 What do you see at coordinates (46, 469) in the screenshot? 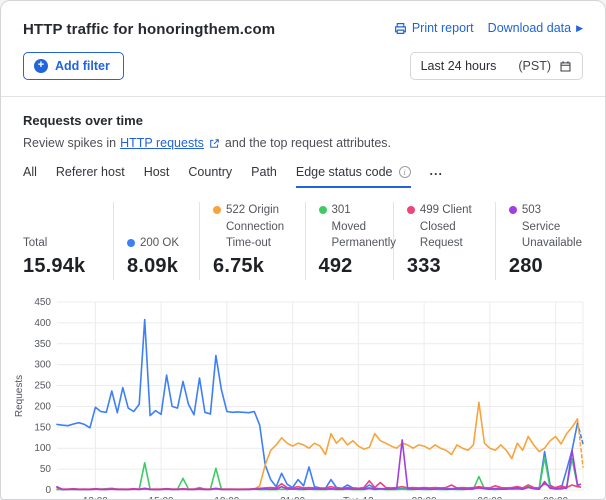
I see `y-tick-label: 50` at bounding box center [46, 469].